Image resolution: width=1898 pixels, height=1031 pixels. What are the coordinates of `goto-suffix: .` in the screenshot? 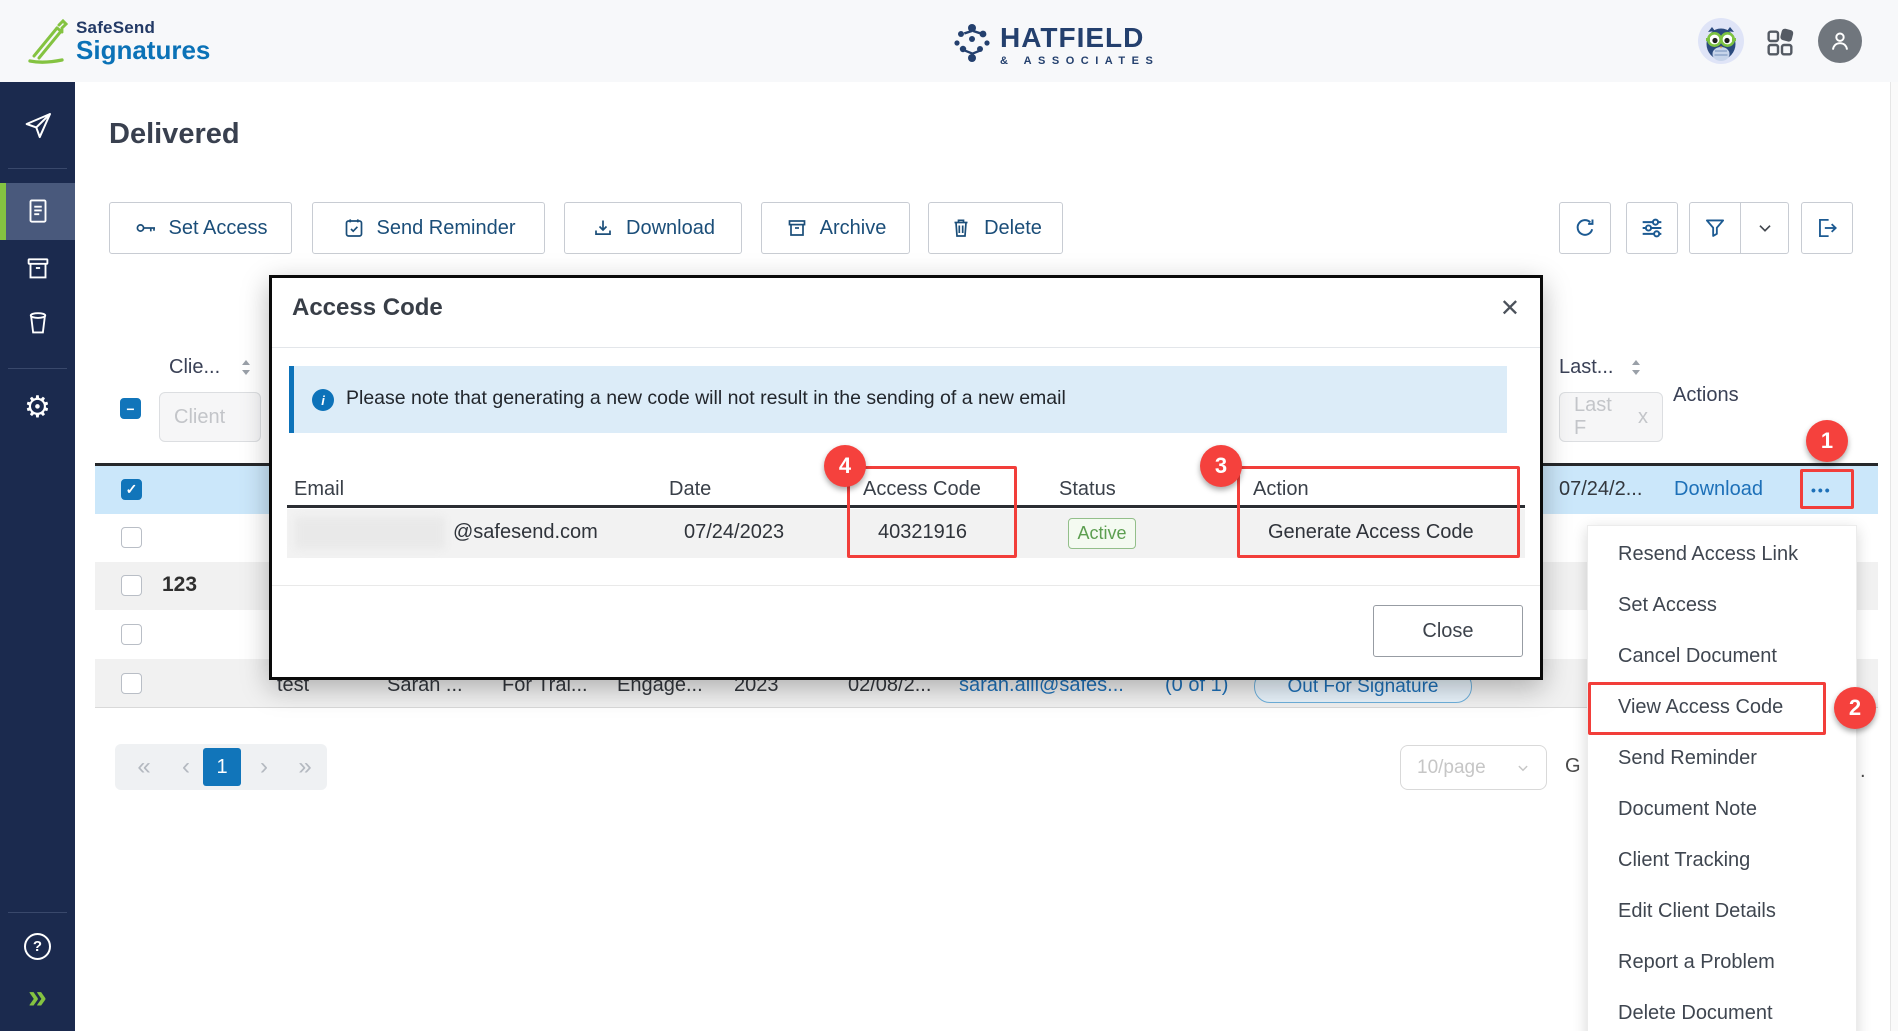 It's located at (1863, 771).